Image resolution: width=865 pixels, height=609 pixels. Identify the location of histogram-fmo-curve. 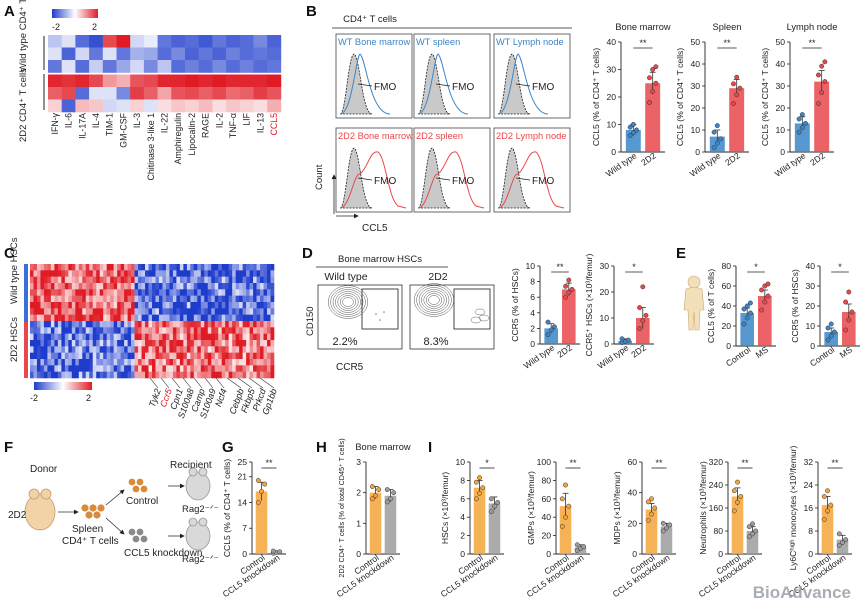
(514, 84).